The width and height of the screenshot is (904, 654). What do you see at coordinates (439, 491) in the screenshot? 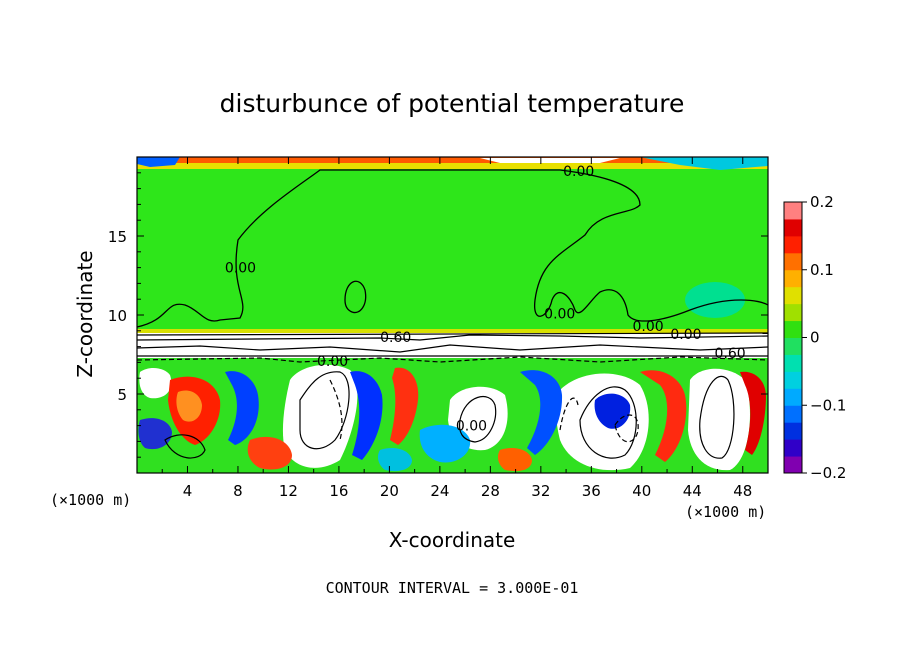
I see `x-tick-label: 24` at bounding box center [439, 491].